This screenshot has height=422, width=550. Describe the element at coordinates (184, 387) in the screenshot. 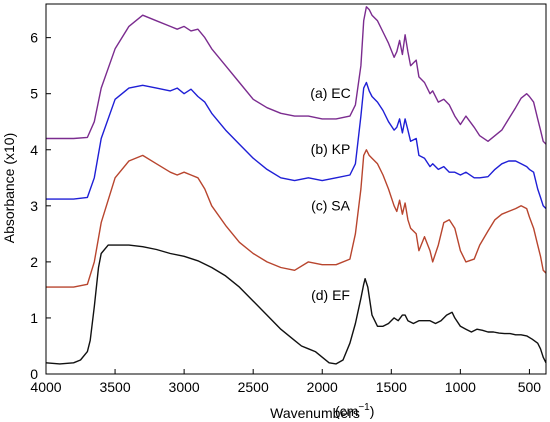

I see `x-tick-label-3000: 3000` at that location.